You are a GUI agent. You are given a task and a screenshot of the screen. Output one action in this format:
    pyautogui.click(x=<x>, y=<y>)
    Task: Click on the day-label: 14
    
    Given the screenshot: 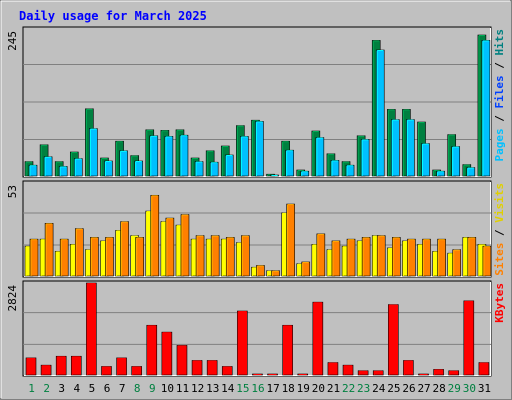 What is the action you would take?
    pyautogui.click(x=228, y=388)
    